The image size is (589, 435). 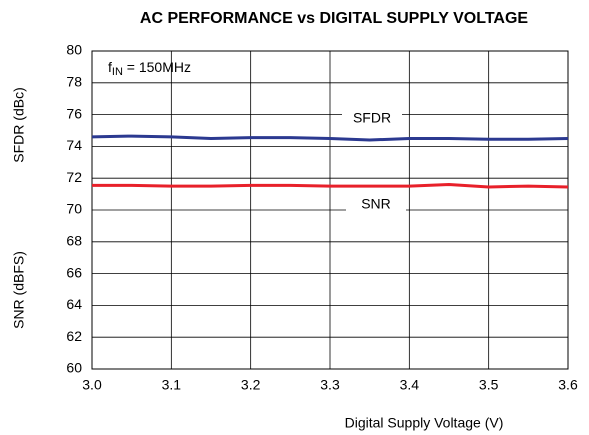 What do you see at coordinates (74, 50) in the screenshot?
I see `y-tick-label: 80` at bounding box center [74, 50].